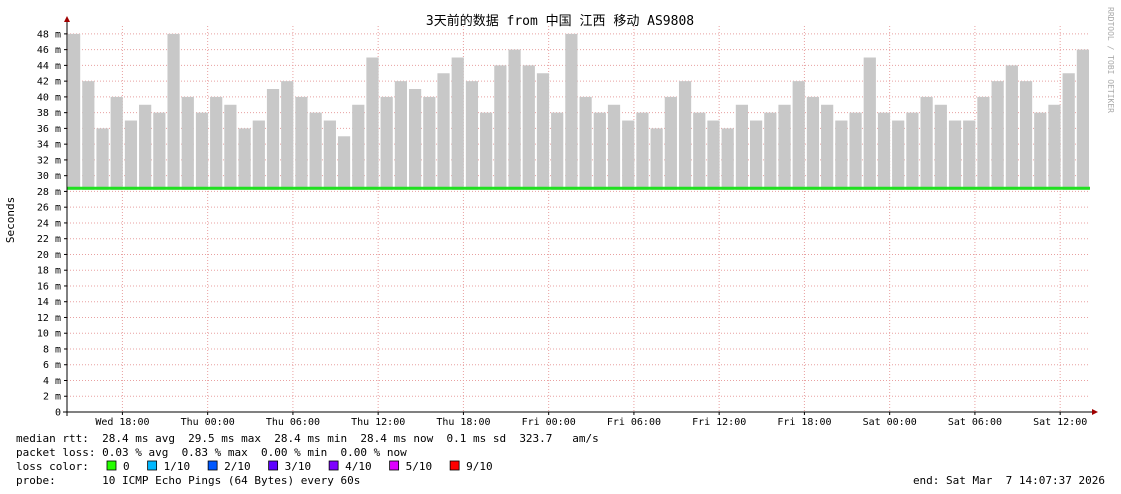  Describe the element at coordinates (1009, 480) in the screenshot. I see `end-time: end: Sat Mar 7 14:07:37 2026` at that location.